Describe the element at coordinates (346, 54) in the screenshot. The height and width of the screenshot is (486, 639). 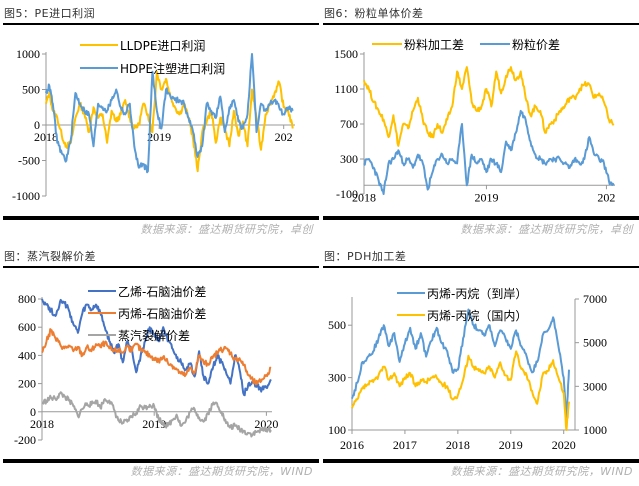
I see `y-tick-label: 1500` at that location.